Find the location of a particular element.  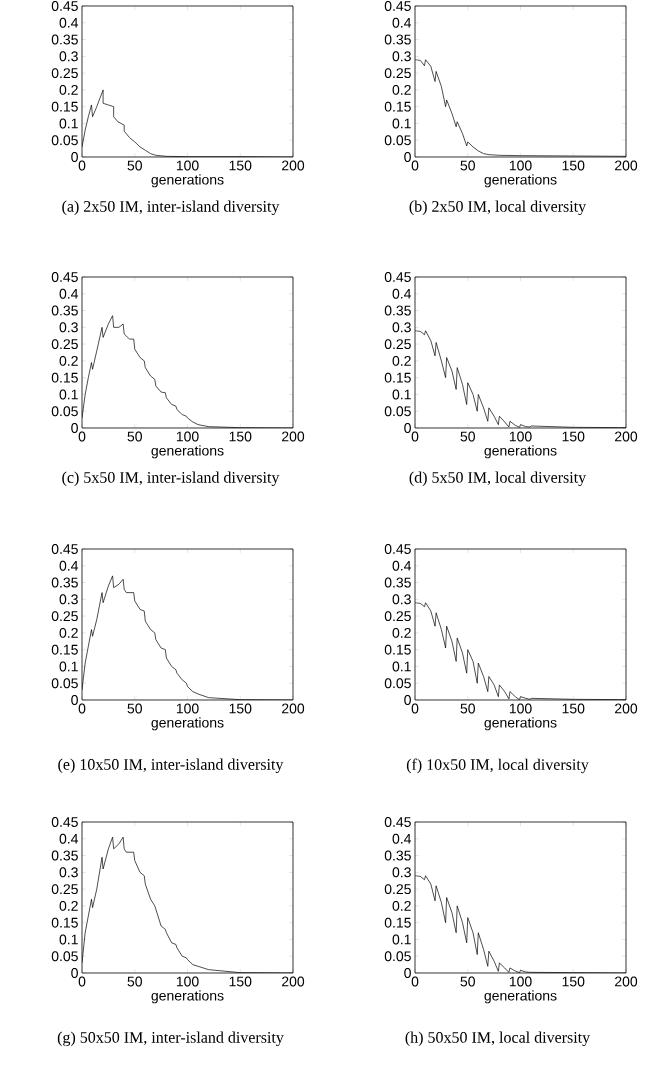

text: (d) 5x50 IM, local diversity is located at coordinates (498, 479).